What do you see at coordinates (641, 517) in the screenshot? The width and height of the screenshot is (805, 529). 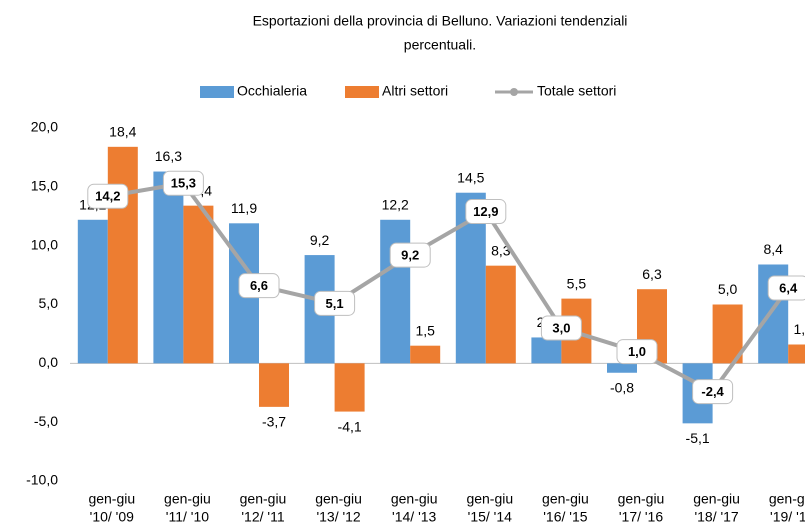 I see `x-tick-label: '17/ '16` at bounding box center [641, 517].